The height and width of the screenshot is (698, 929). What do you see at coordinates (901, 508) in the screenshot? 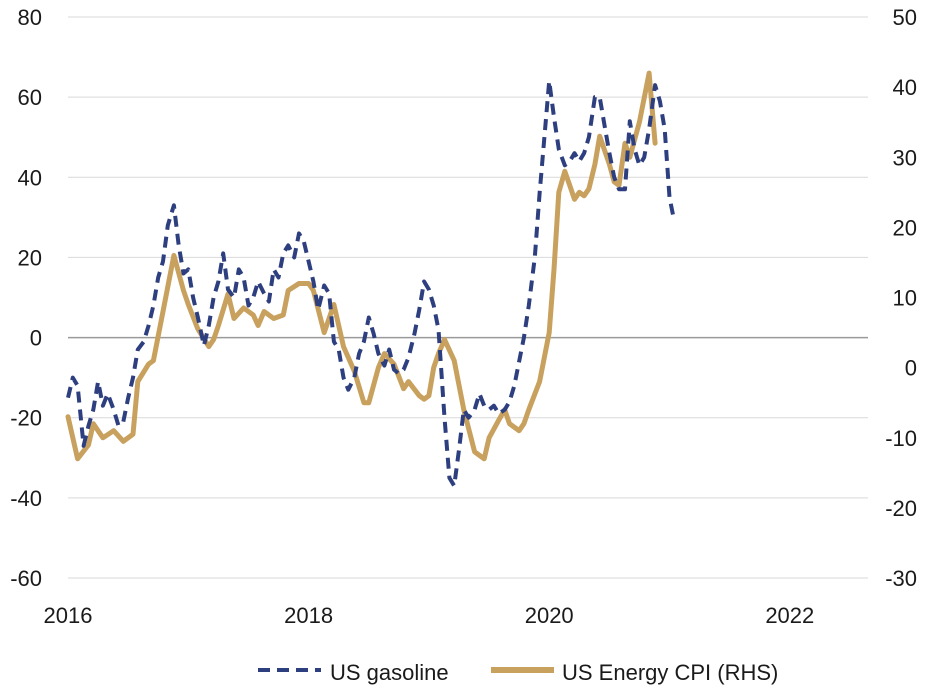
I see `y-right-tick-label: -20` at bounding box center [901, 508].